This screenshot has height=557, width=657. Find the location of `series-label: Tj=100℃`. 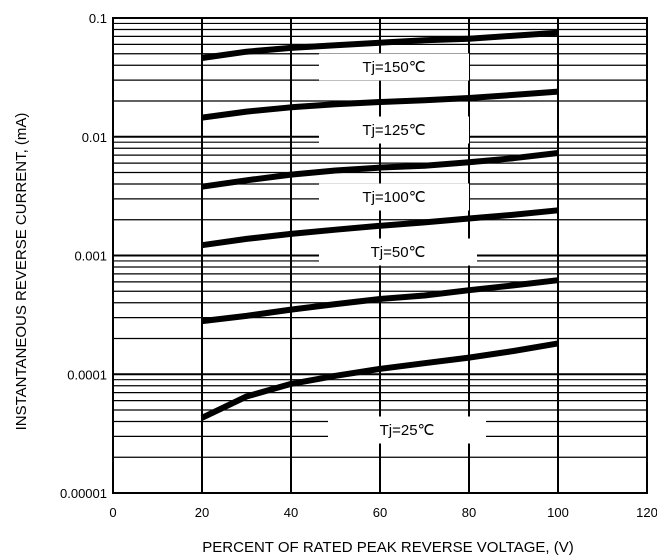

series-label: Tj=100℃ is located at coordinates (393, 197).